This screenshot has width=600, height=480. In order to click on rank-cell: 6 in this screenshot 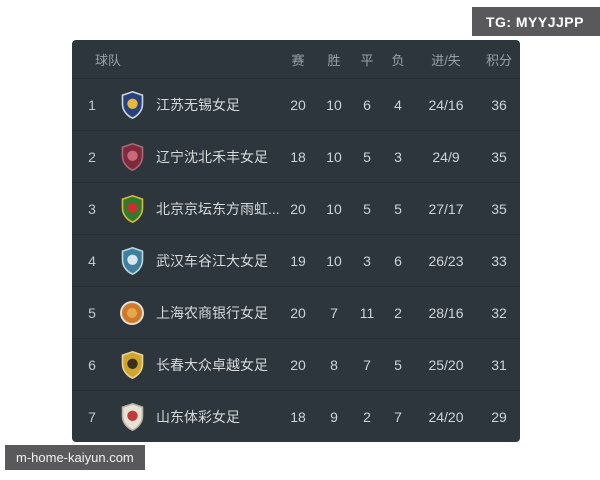, I will do `click(92, 364)`.